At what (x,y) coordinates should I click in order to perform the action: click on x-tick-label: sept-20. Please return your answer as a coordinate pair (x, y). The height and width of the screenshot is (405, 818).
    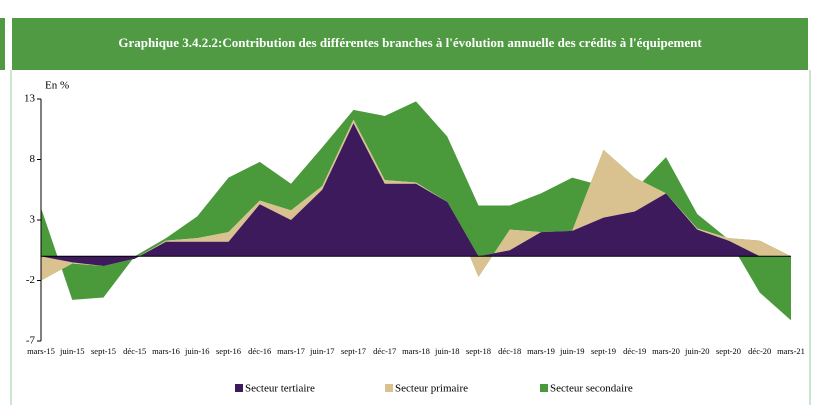
    Looking at the image, I should click on (728, 351).